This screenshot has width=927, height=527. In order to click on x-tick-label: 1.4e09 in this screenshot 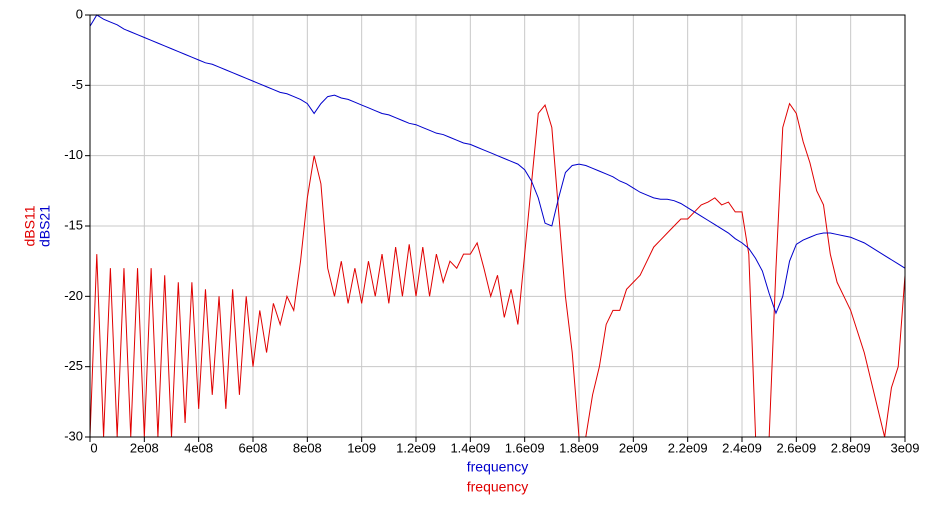, I will do `click(470, 447)`.